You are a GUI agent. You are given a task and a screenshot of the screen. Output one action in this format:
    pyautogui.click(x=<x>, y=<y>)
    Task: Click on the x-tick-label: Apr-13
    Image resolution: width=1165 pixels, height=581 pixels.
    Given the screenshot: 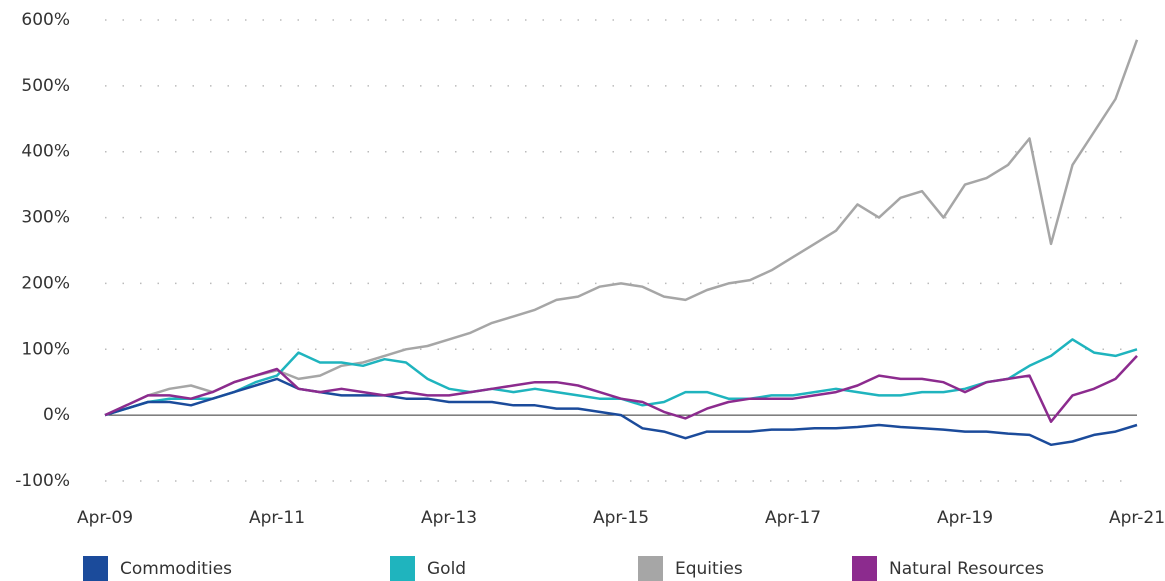 What is the action you would take?
    pyautogui.click(x=449, y=518)
    